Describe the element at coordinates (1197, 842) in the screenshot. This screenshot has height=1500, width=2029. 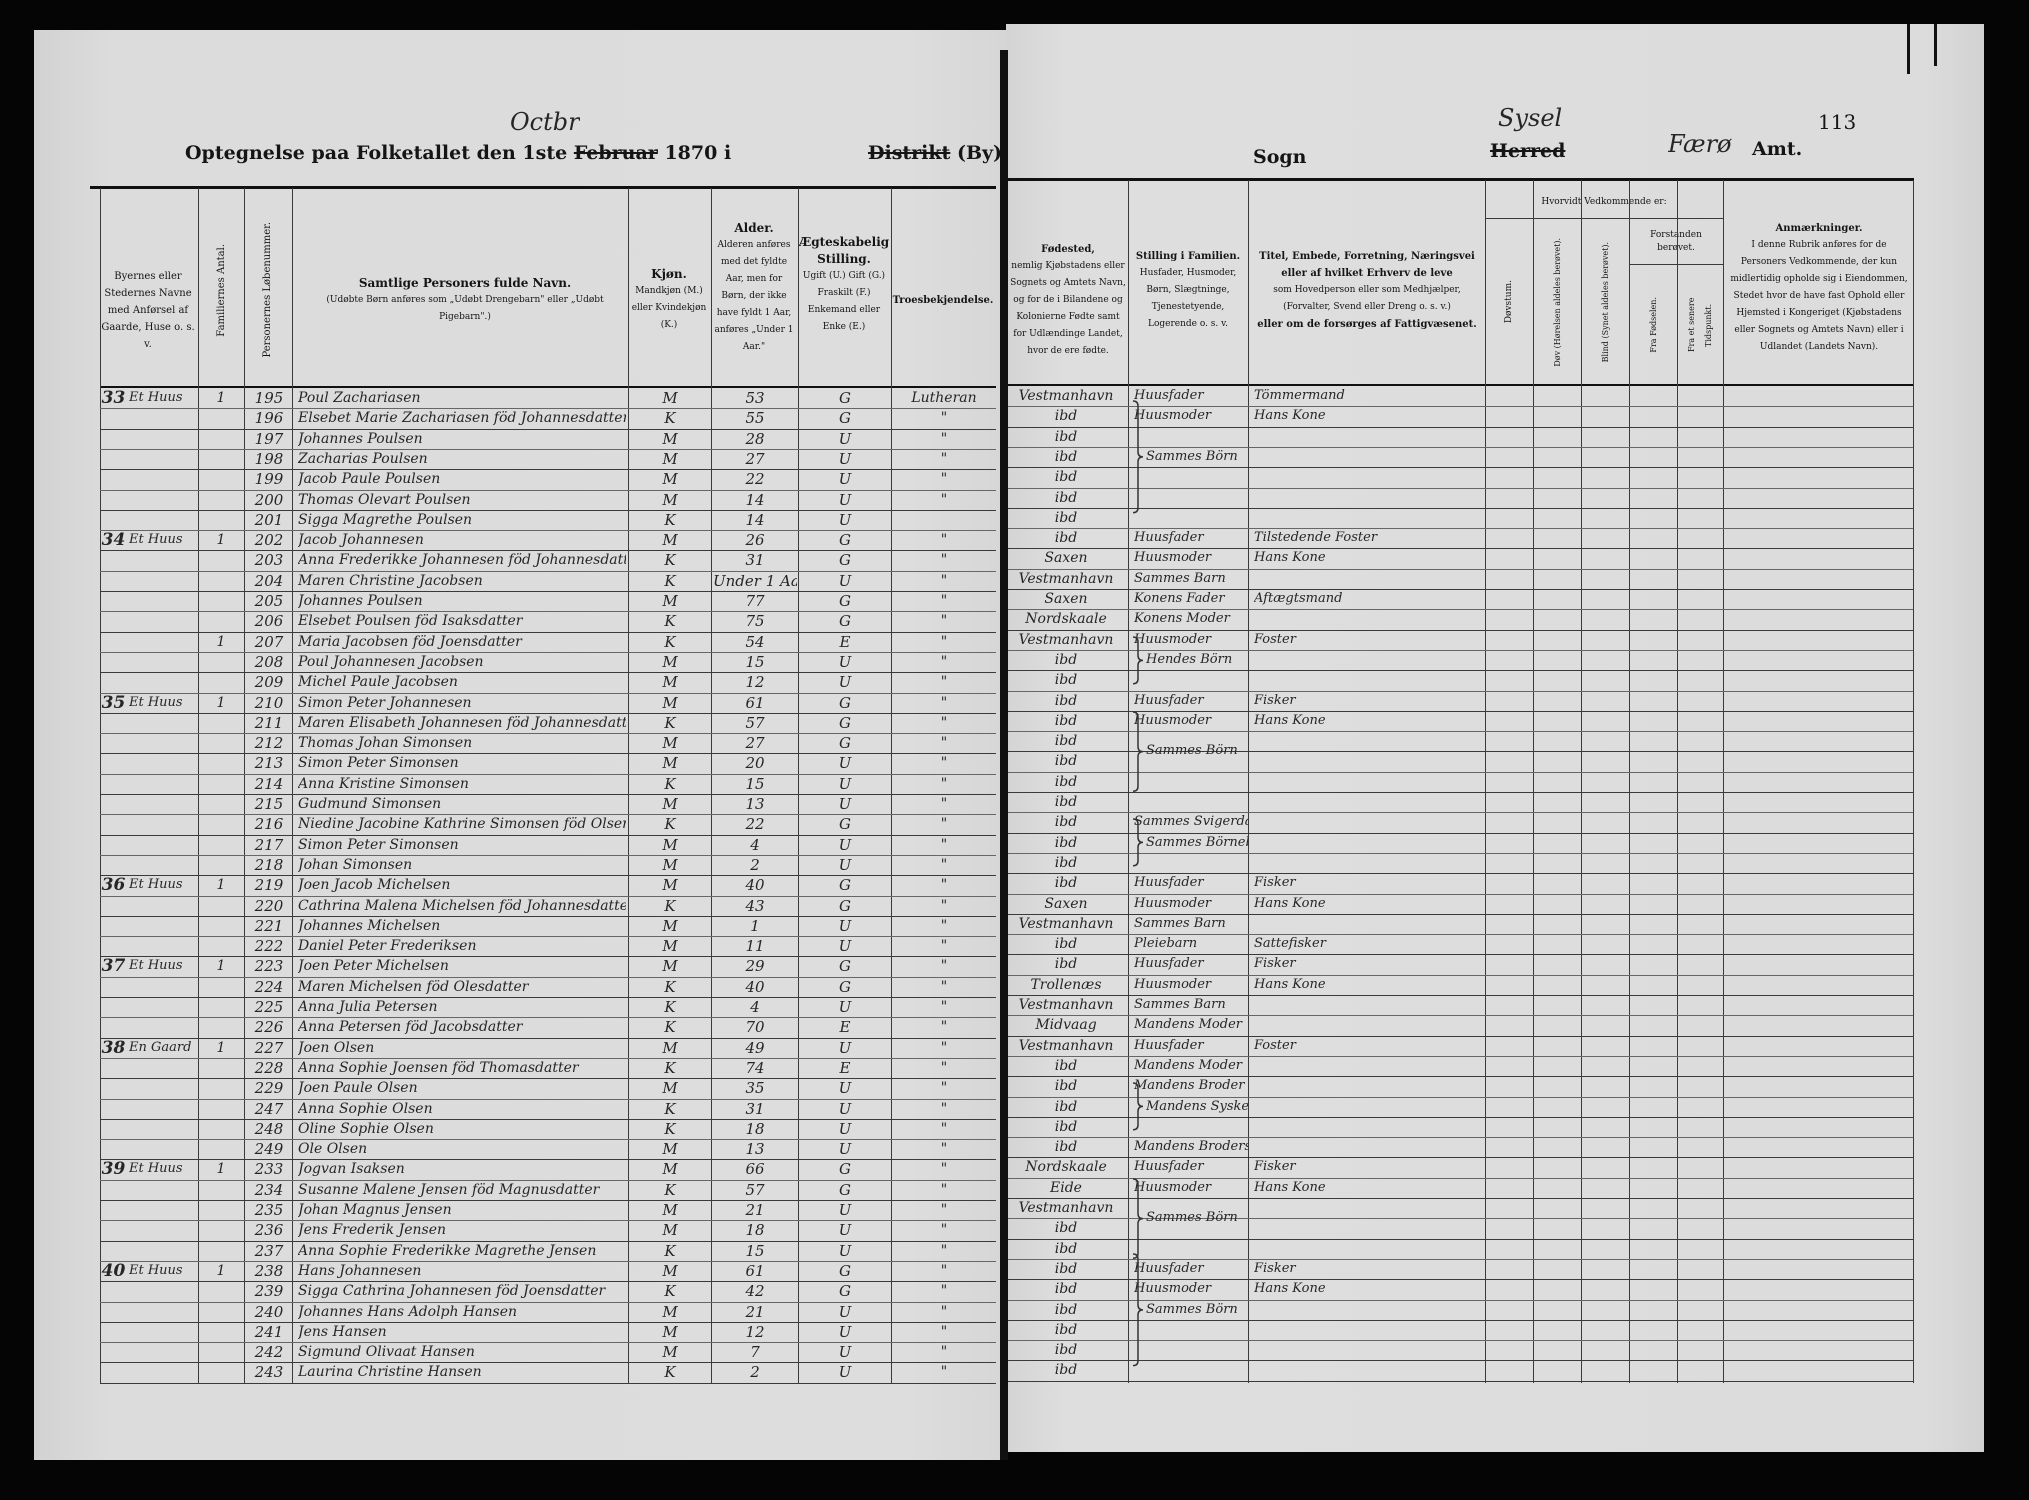
I see `family-position: Sammes Börnebörn` at that location.